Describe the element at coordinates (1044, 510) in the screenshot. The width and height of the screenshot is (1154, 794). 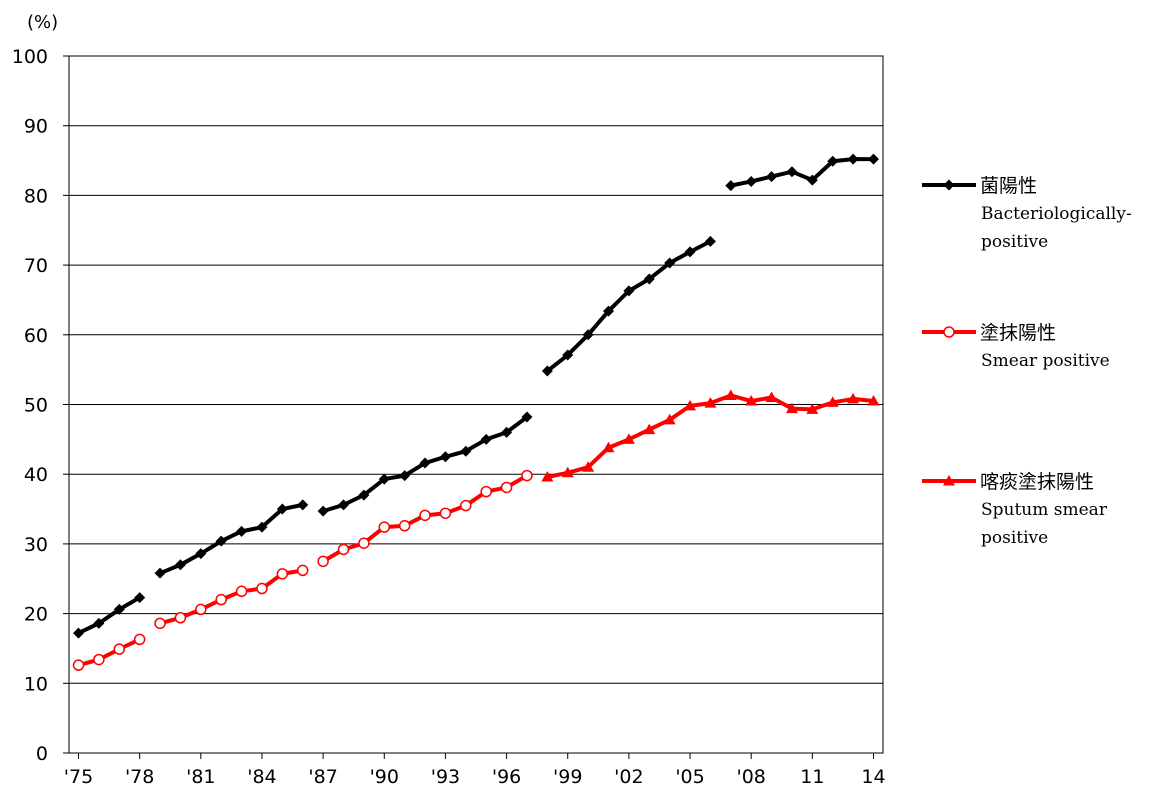
I see `legend-label-en: Sputum smear` at that location.